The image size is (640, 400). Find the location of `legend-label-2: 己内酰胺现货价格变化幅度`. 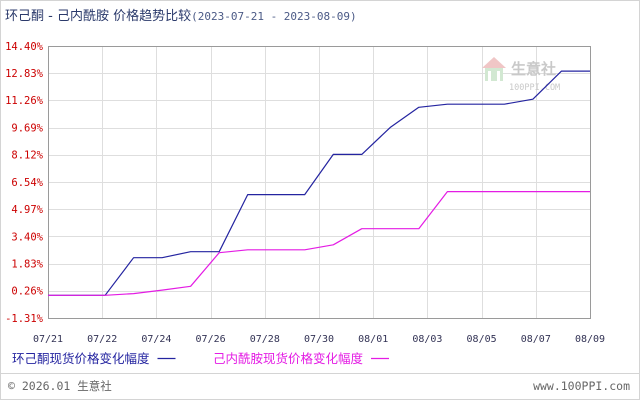

legend-label-2: 己内酰胺现货价格变化幅度 is located at coordinates (288, 358).